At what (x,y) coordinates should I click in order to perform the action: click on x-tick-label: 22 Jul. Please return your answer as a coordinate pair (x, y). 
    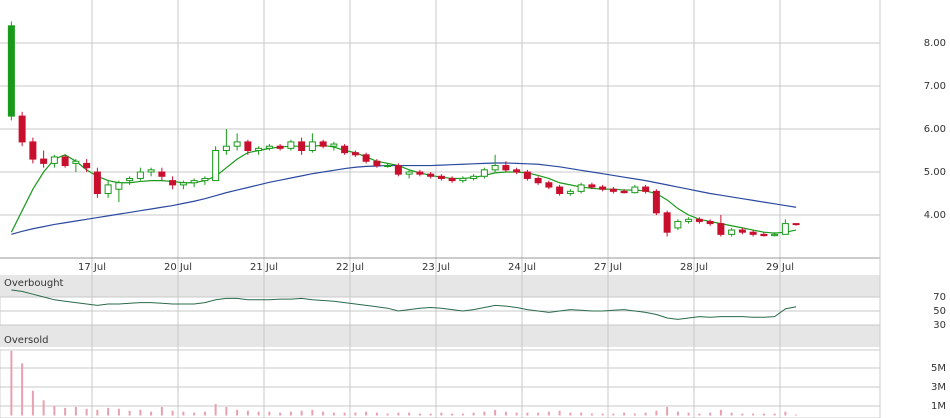
    Looking at the image, I should click on (350, 267).